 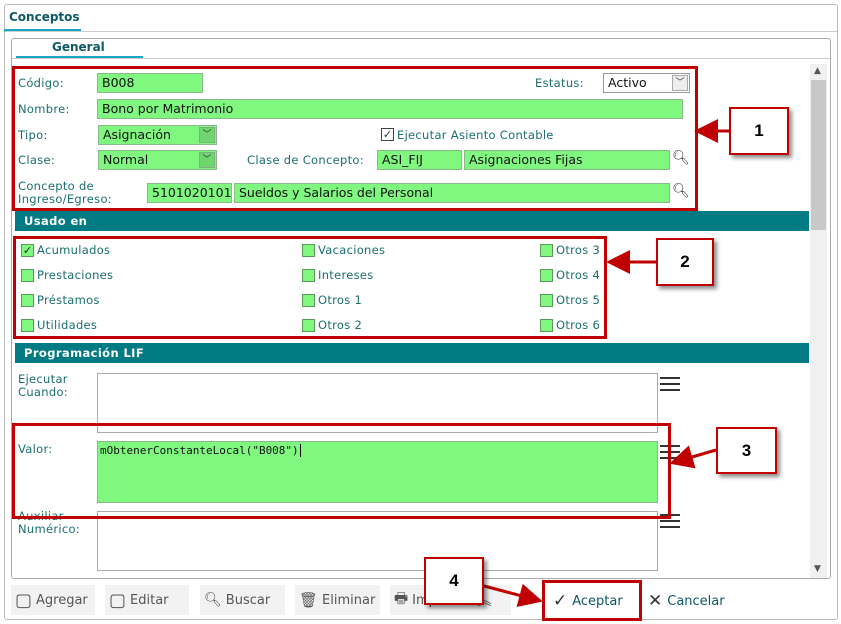 I want to click on callout-4: 4, so click(x=454, y=581).